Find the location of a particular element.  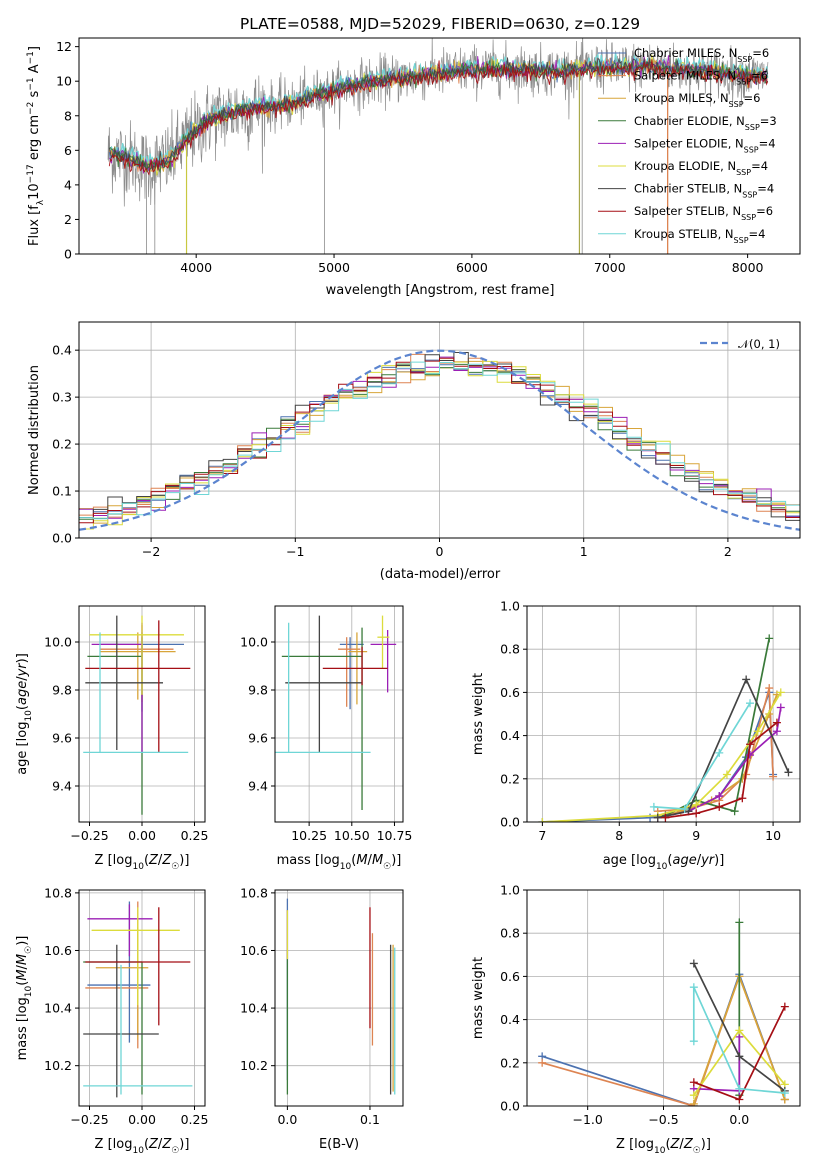

Z_vs_age-plot-area is located at coordinates (137, 715).